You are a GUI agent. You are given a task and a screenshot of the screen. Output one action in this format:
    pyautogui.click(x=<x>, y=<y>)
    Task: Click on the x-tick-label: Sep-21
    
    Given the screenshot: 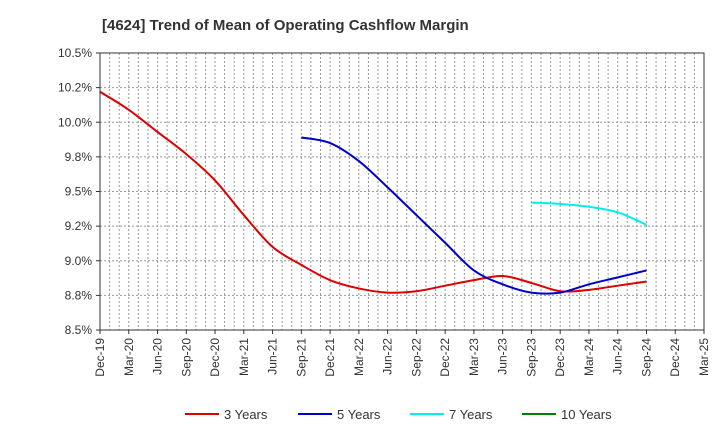 What is the action you would take?
    pyautogui.click(x=301, y=357)
    